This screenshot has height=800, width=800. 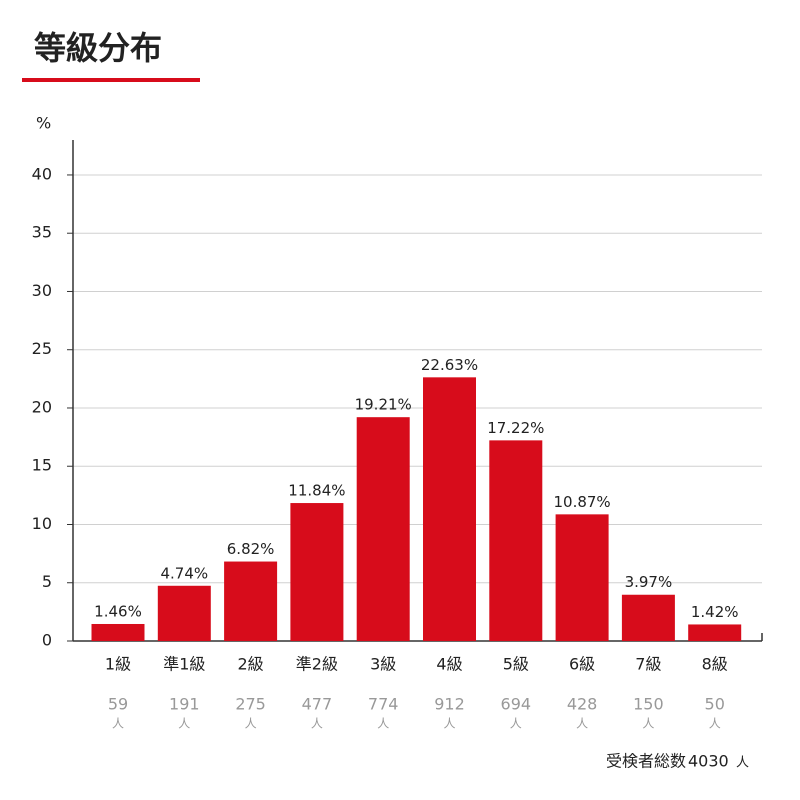 What do you see at coordinates (42, 465) in the screenshot?
I see `y-tick-label: 15` at bounding box center [42, 465].